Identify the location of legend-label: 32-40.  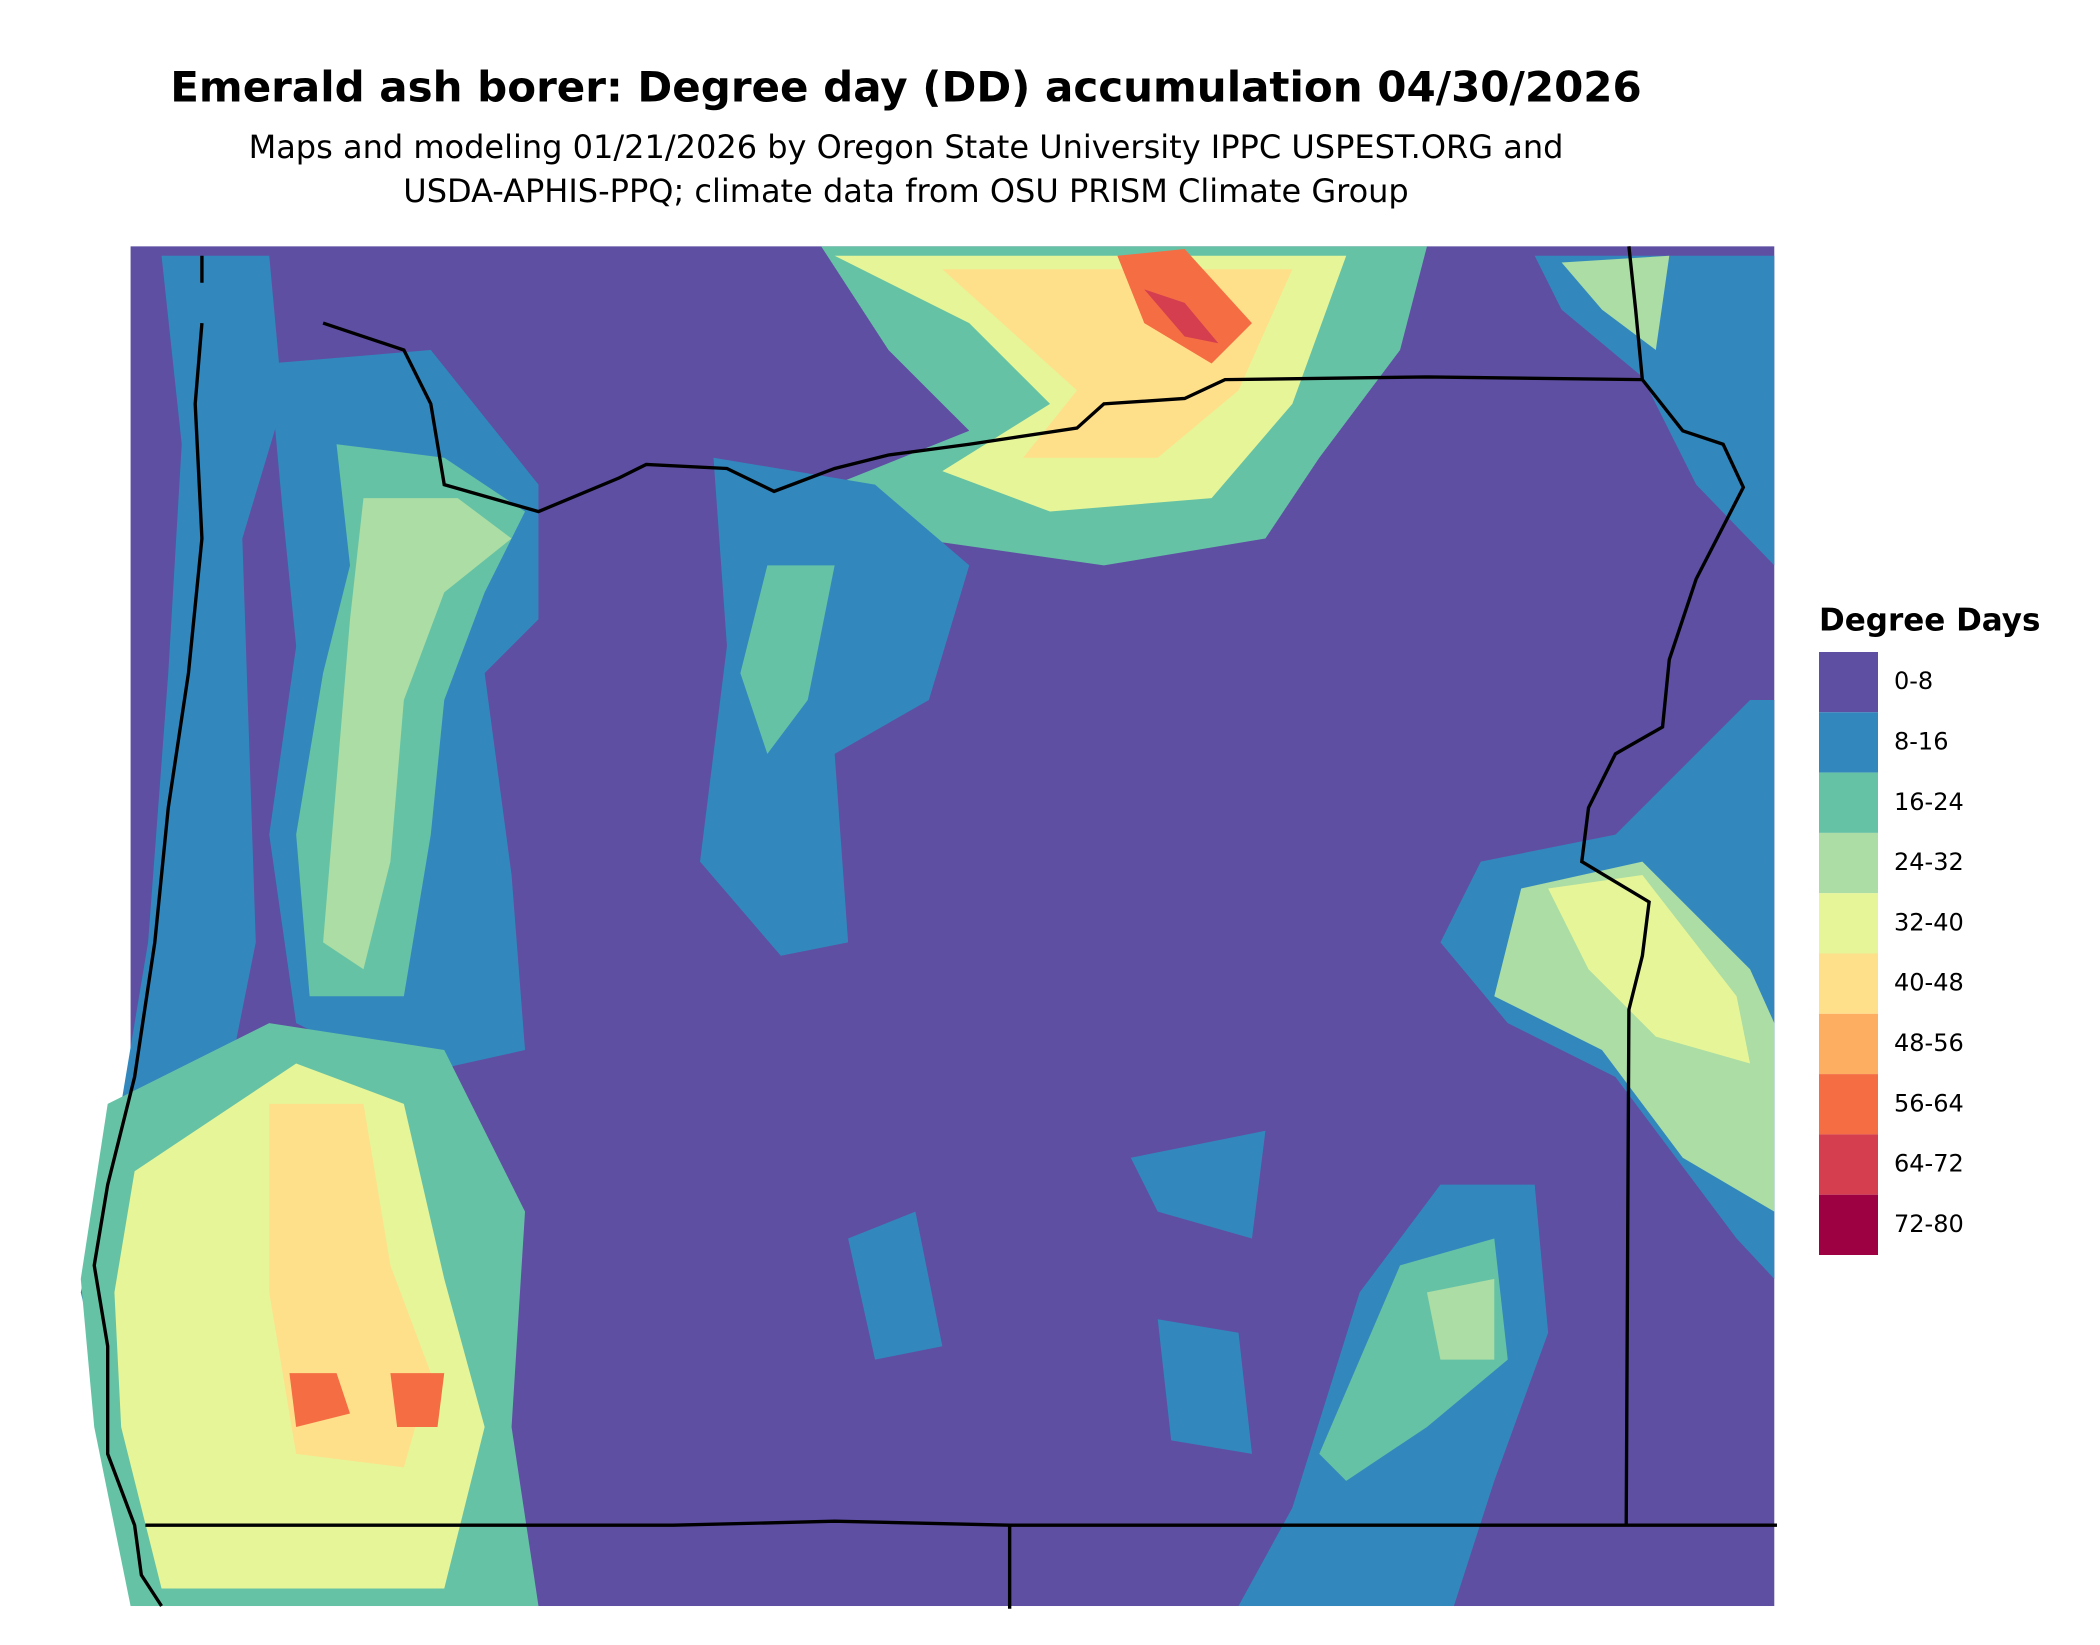
(1929, 922).